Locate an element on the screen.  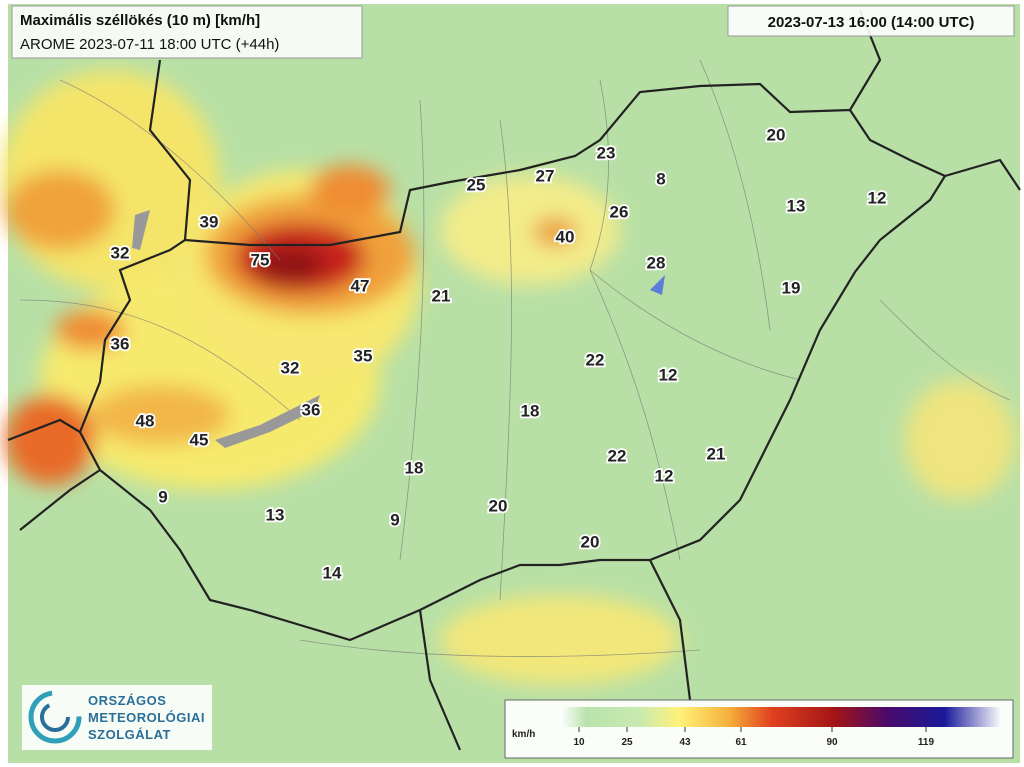
station-value: 48 is located at coordinates (145, 420).